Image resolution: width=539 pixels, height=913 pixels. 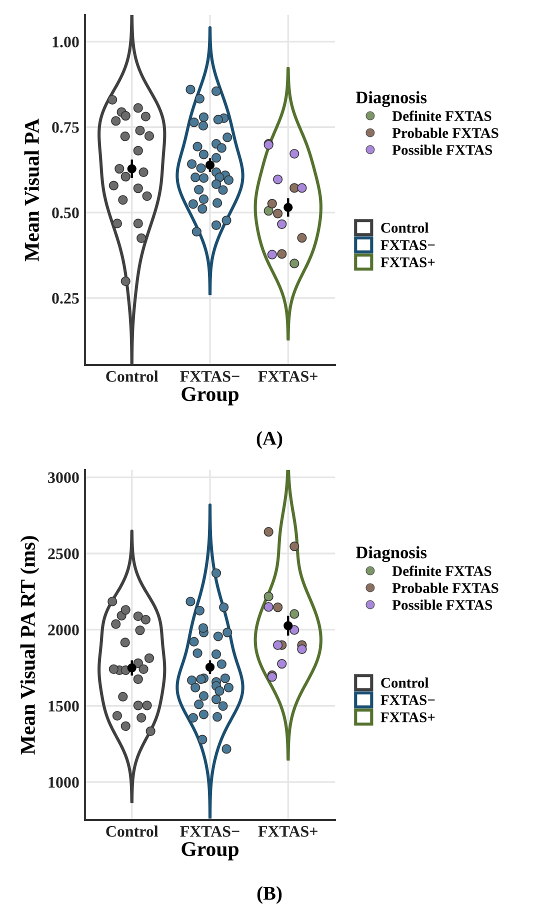 What do you see at coordinates (65, 127) in the screenshot?
I see `y-tick-label: 0.75` at bounding box center [65, 127].